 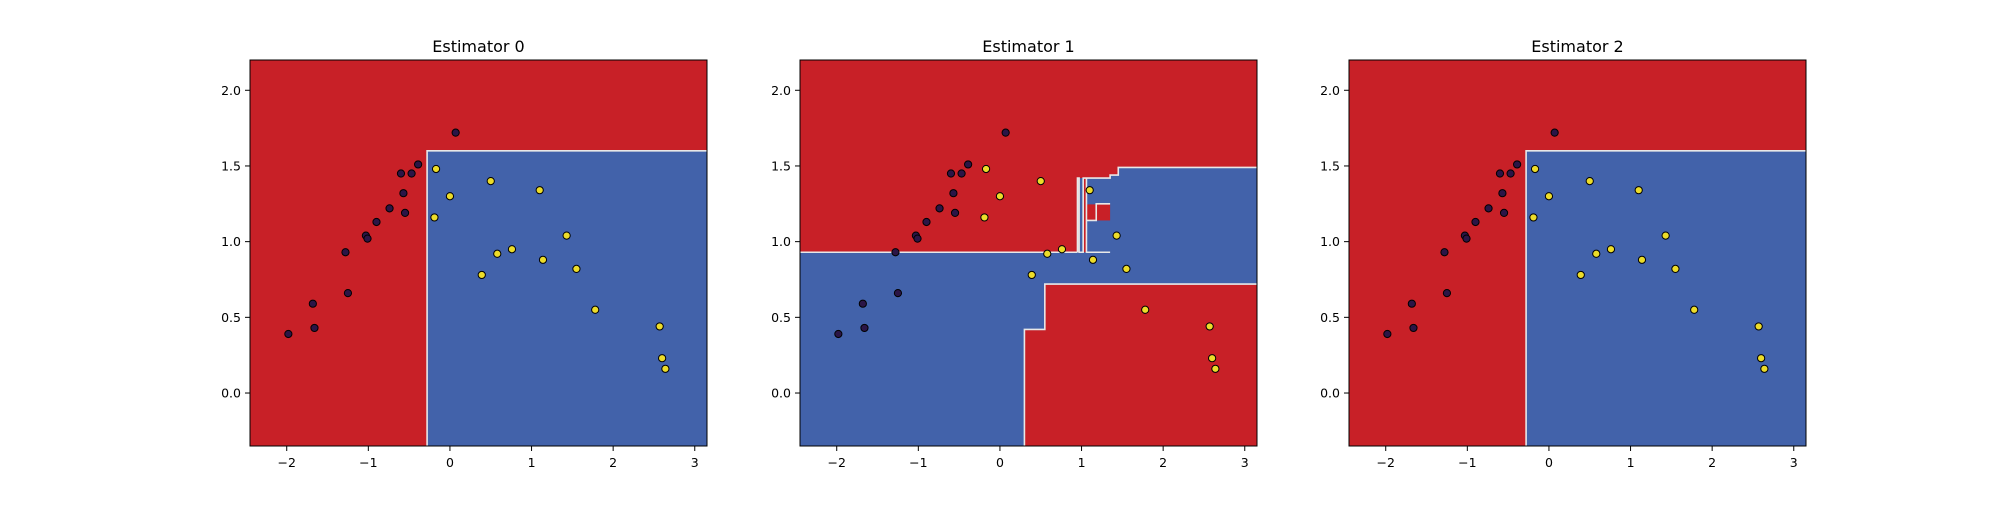 I want to click on chart-title: Estimator 2, so click(x=1577, y=46).